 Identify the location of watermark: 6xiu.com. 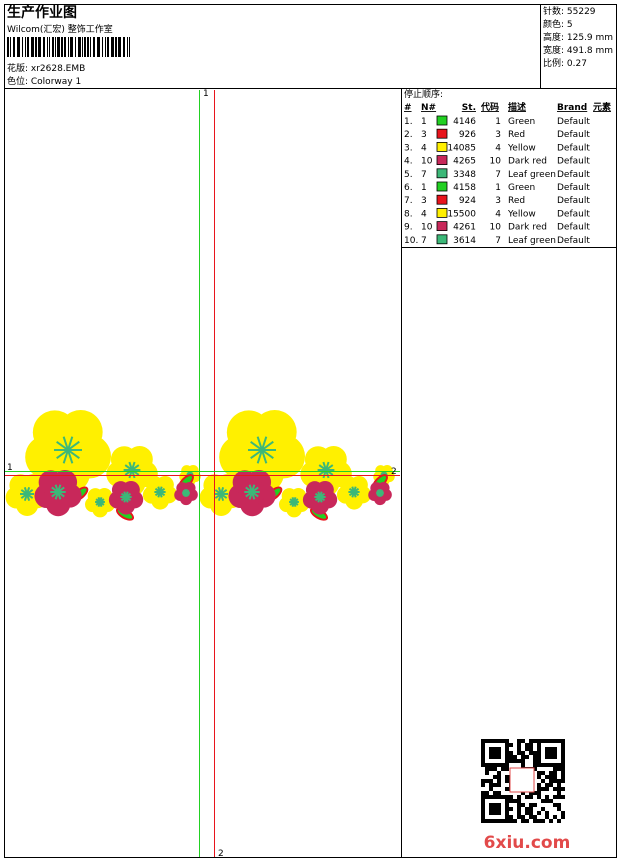
(527, 843).